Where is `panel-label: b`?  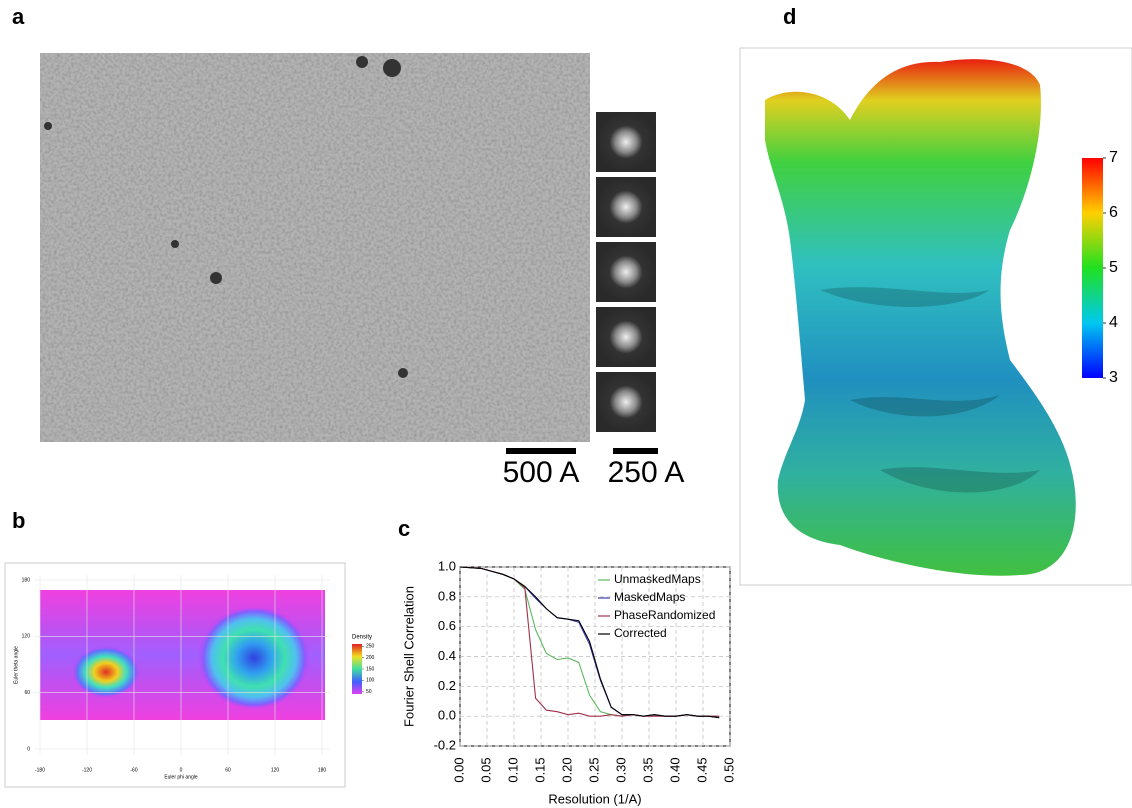 panel-label: b is located at coordinates (18, 520).